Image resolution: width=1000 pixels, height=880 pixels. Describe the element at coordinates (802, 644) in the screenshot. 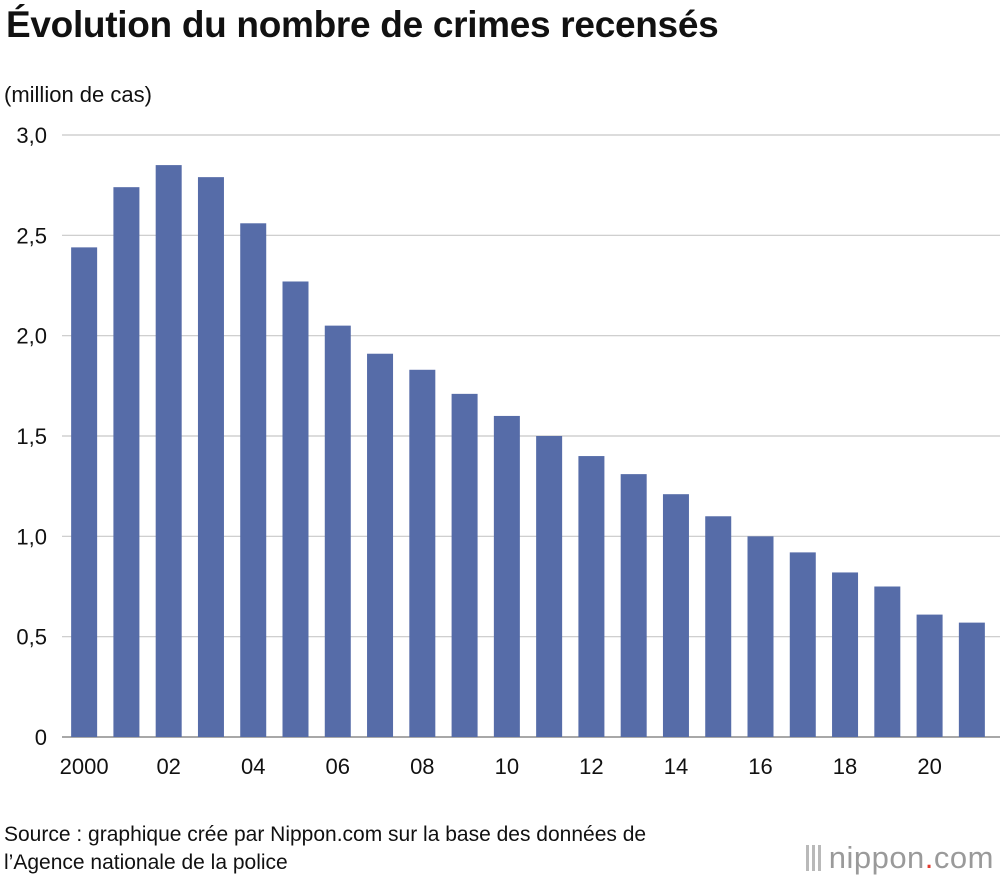

I see `bar-2017` at that location.